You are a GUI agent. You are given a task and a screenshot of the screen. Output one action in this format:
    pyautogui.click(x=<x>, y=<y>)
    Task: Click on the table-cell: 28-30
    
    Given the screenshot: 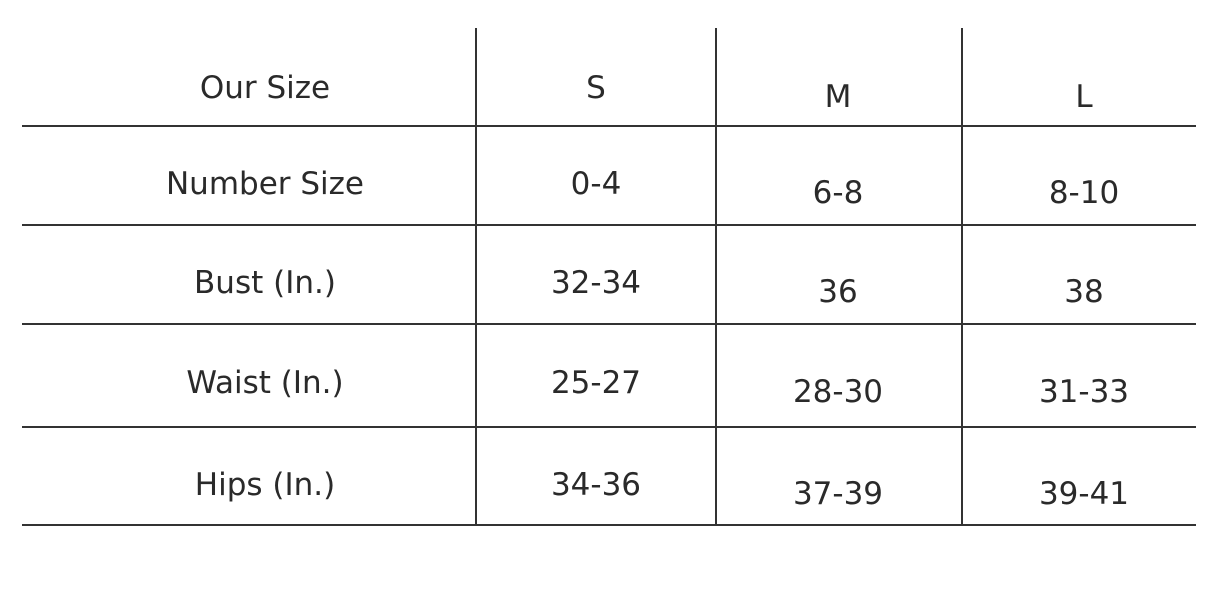 What is the action you would take?
    pyautogui.click(x=838, y=392)
    